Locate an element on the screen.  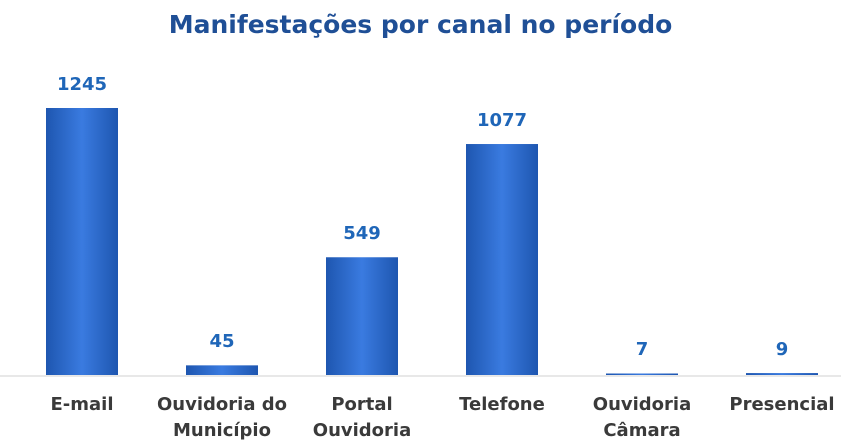
x-tick-label: E-mail is located at coordinates (82, 404).